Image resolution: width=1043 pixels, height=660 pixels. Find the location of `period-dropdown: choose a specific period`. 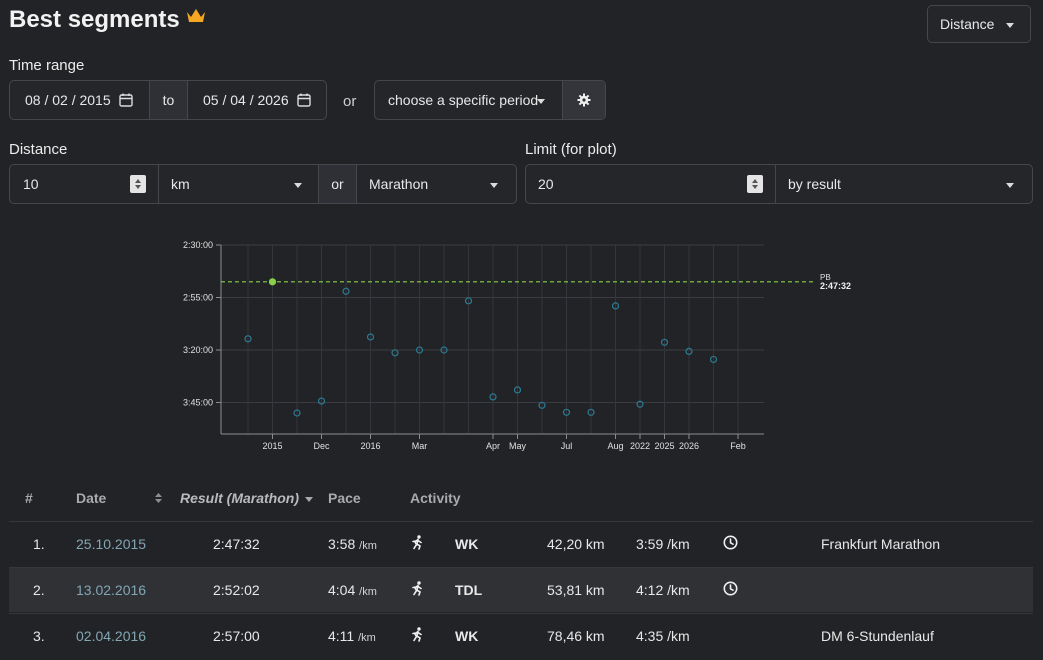

period-dropdown: choose a specific period is located at coordinates (468, 100).